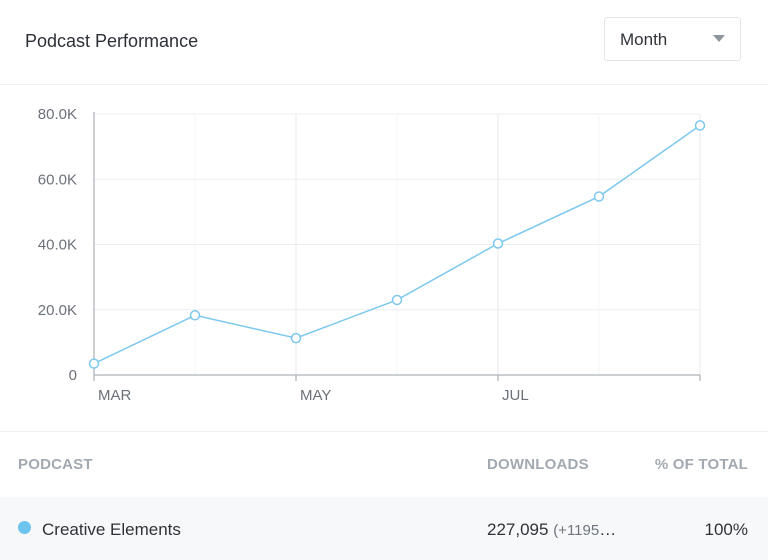 The image size is (768, 560). I want to click on y-tick-label: 40.0K, so click(57, 245).